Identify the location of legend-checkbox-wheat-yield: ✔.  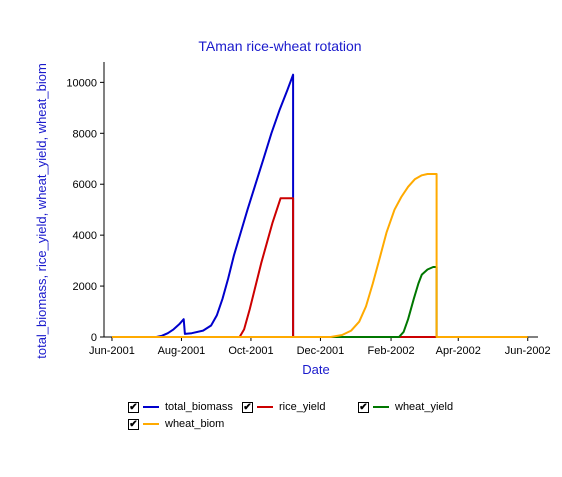
(363, 407).